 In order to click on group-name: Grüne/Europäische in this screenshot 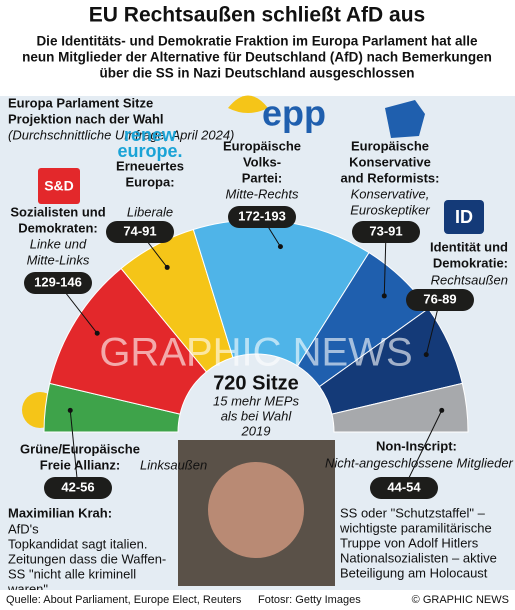, I will do `click(80, 448)`.